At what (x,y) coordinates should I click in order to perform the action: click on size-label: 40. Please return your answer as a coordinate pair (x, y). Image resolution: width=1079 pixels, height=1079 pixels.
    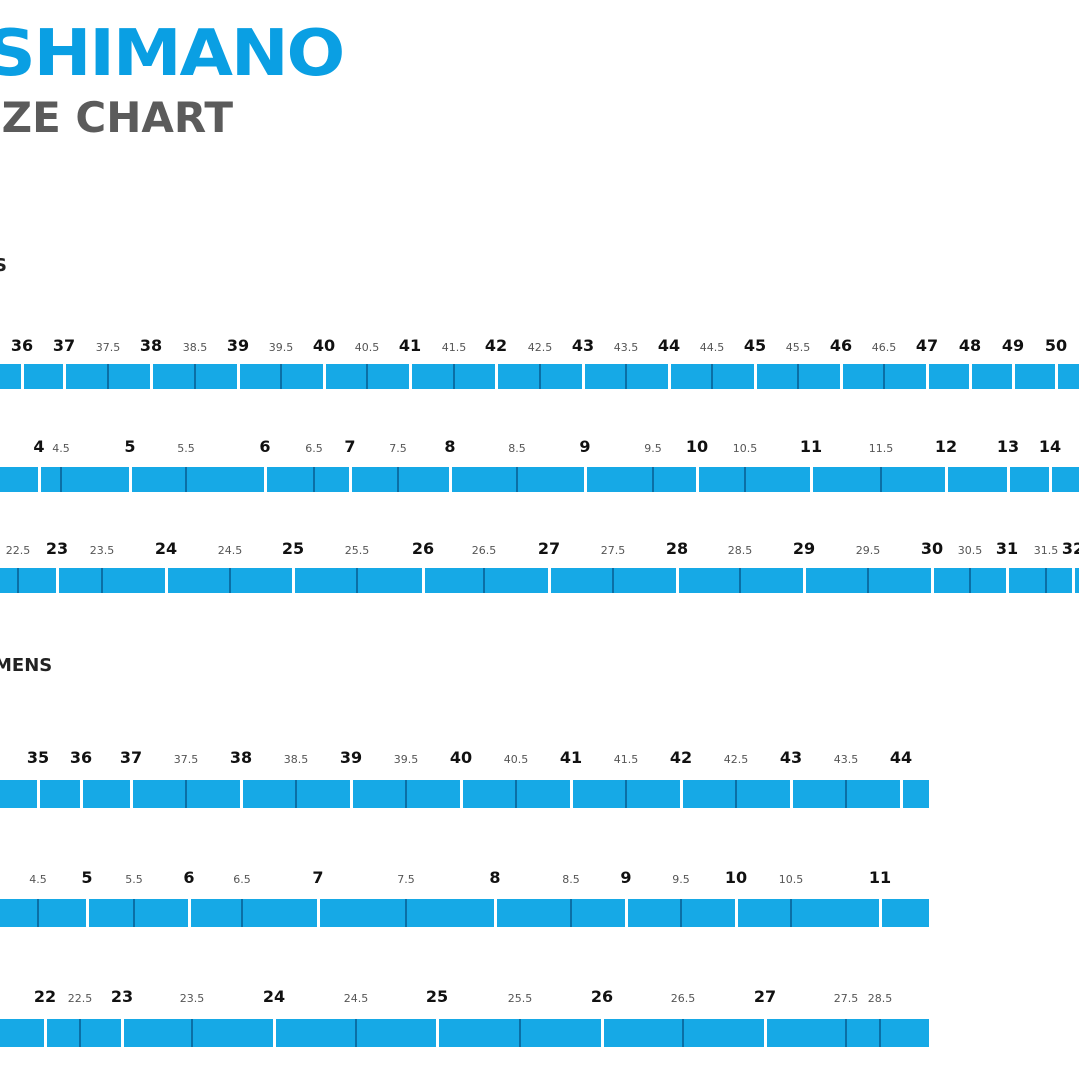
    Looking at the image, I should click on (461, 757).